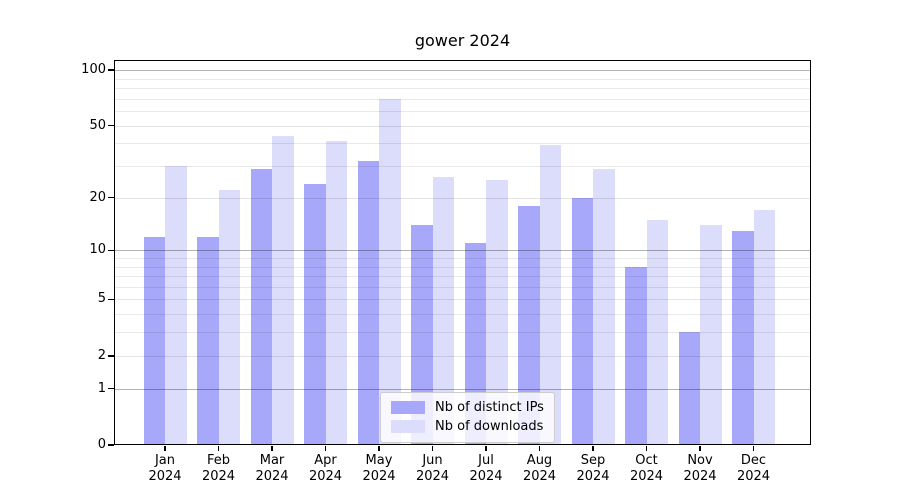  Describe the element at coordinates (486, 468) in the screenshot. I see `x-tick-label-jul: Jul 2024` at that location.